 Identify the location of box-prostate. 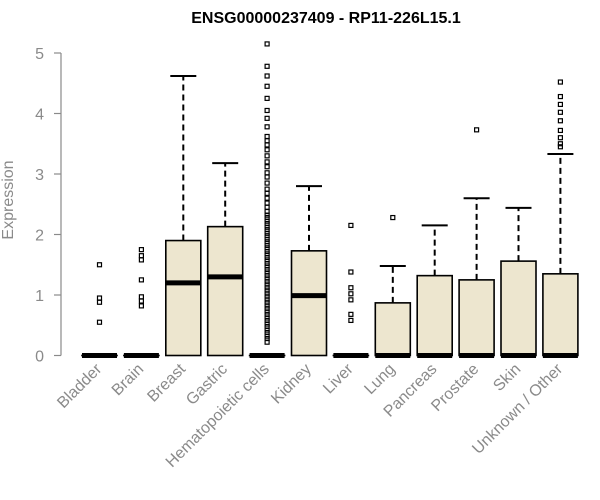
(476, 242).